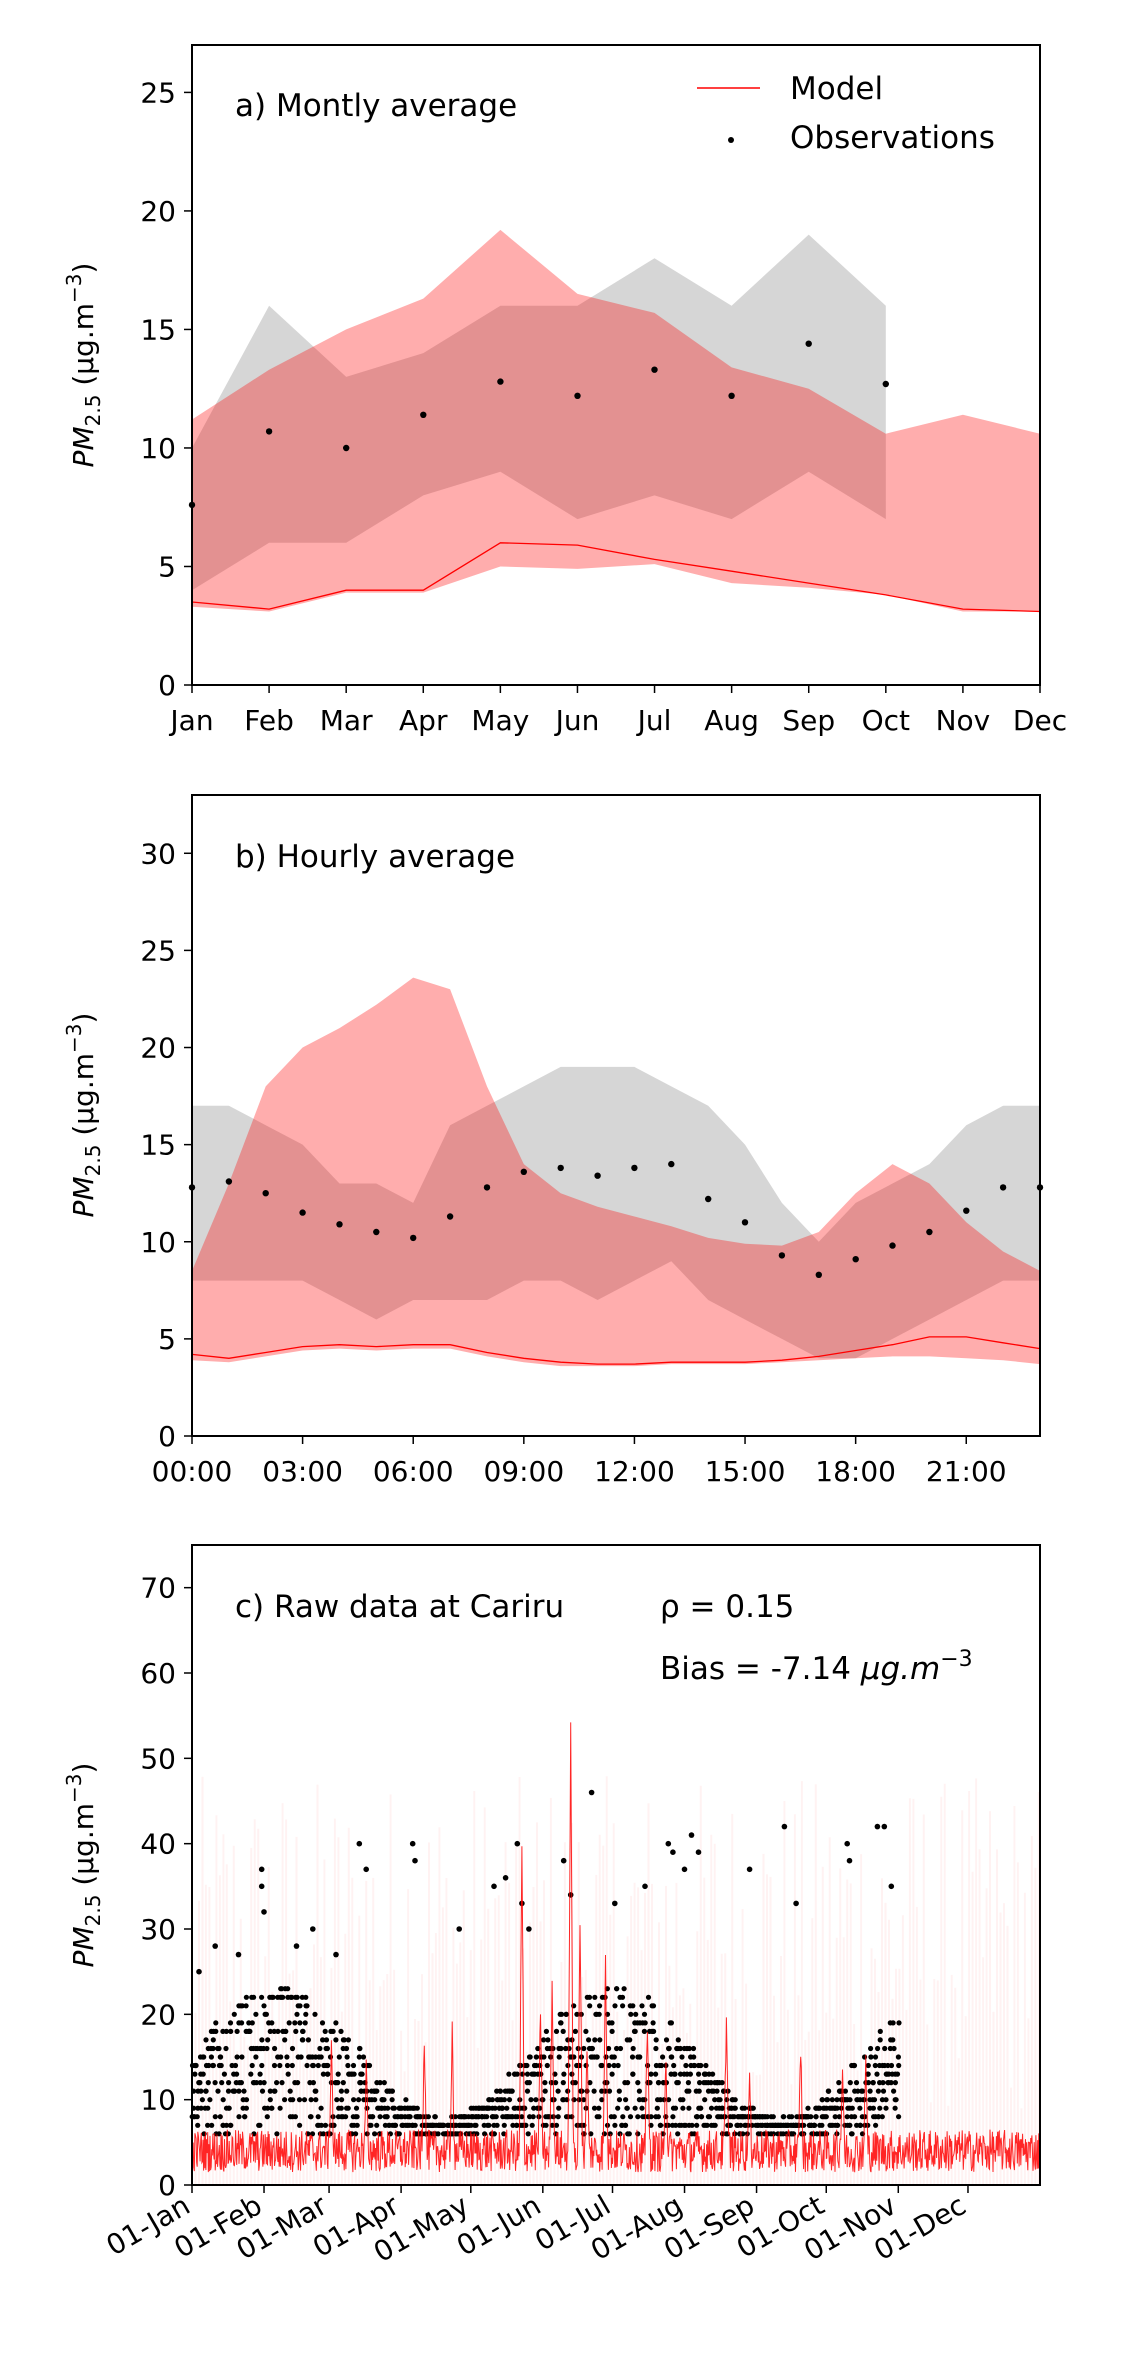 The image size is (1122, 2362). Describe the element at coordinates (423, 720) in the screenshot. I see `x-tick-label: Apr` at that location.